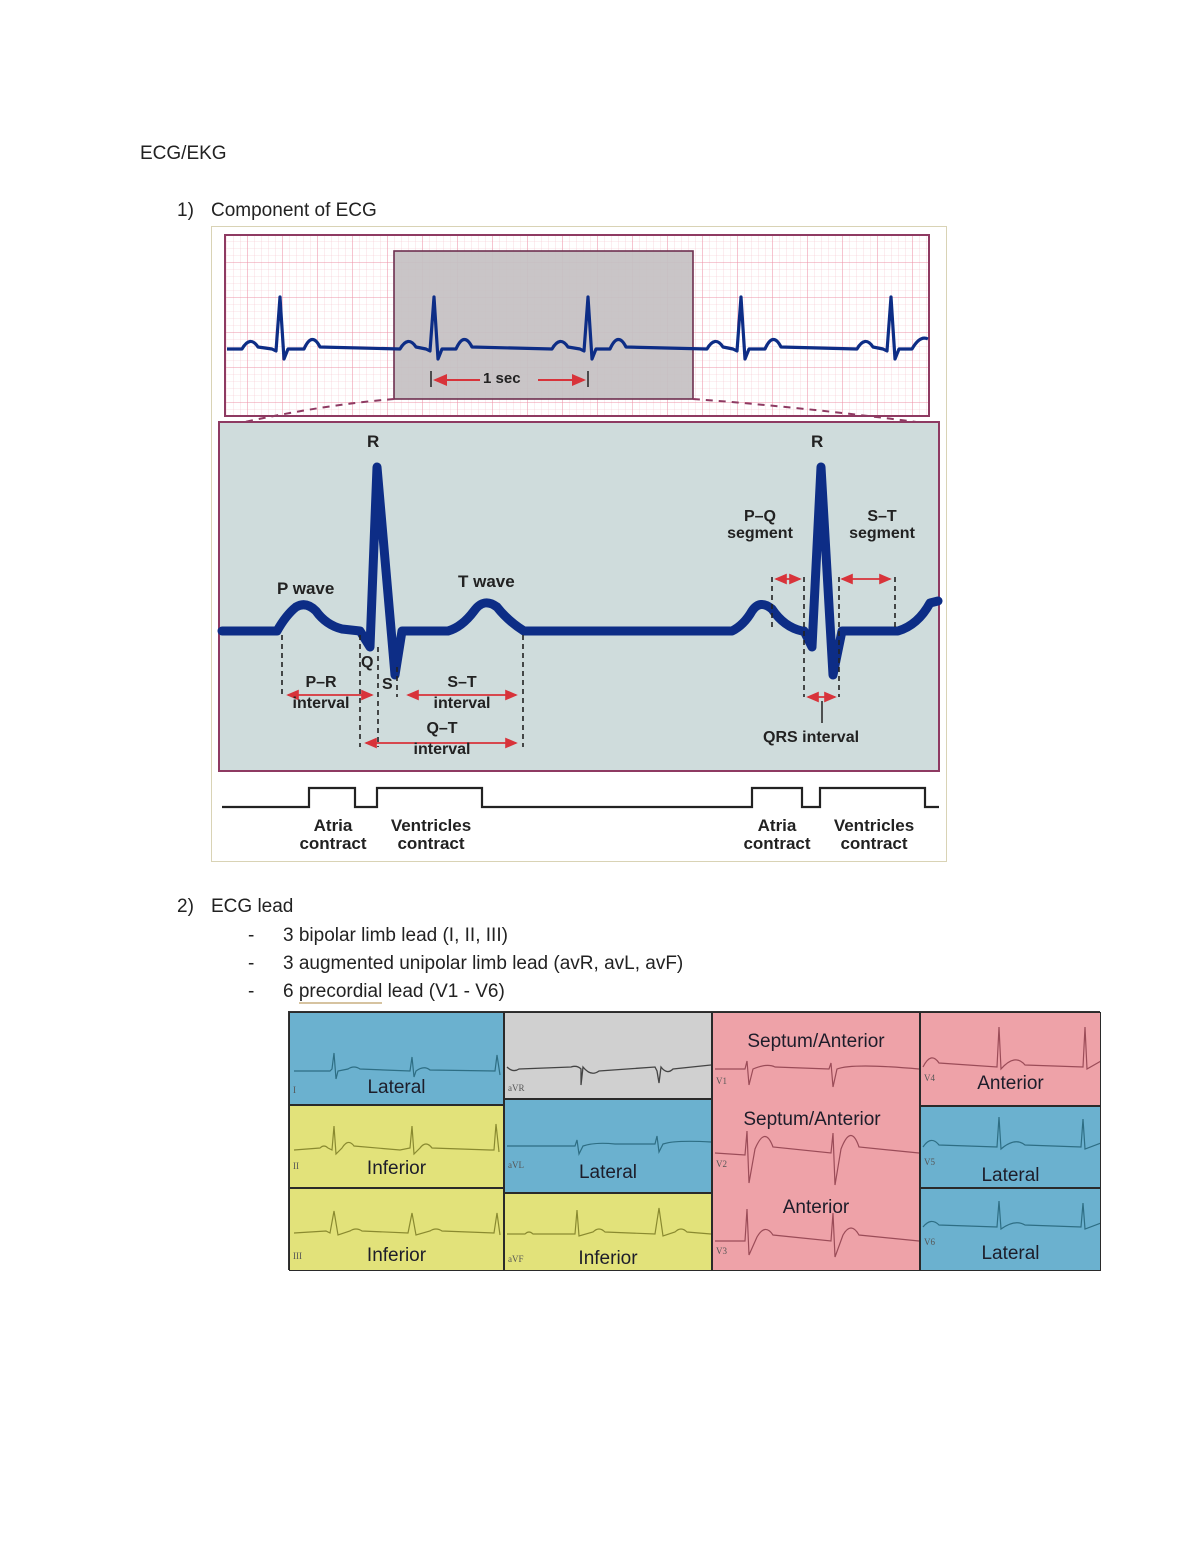 The width and height of the screenshot is (1200, 1553). I want to click on bullet-precordial-lead: 6 precordial lead (V1 - V6), so click(394, 992).